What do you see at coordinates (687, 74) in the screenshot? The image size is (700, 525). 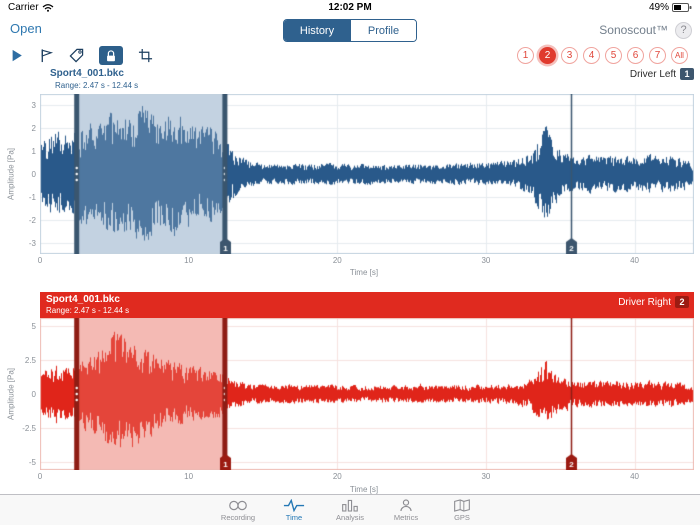 I see `channel-badge-1: 1` at bounding box center [687, 74].